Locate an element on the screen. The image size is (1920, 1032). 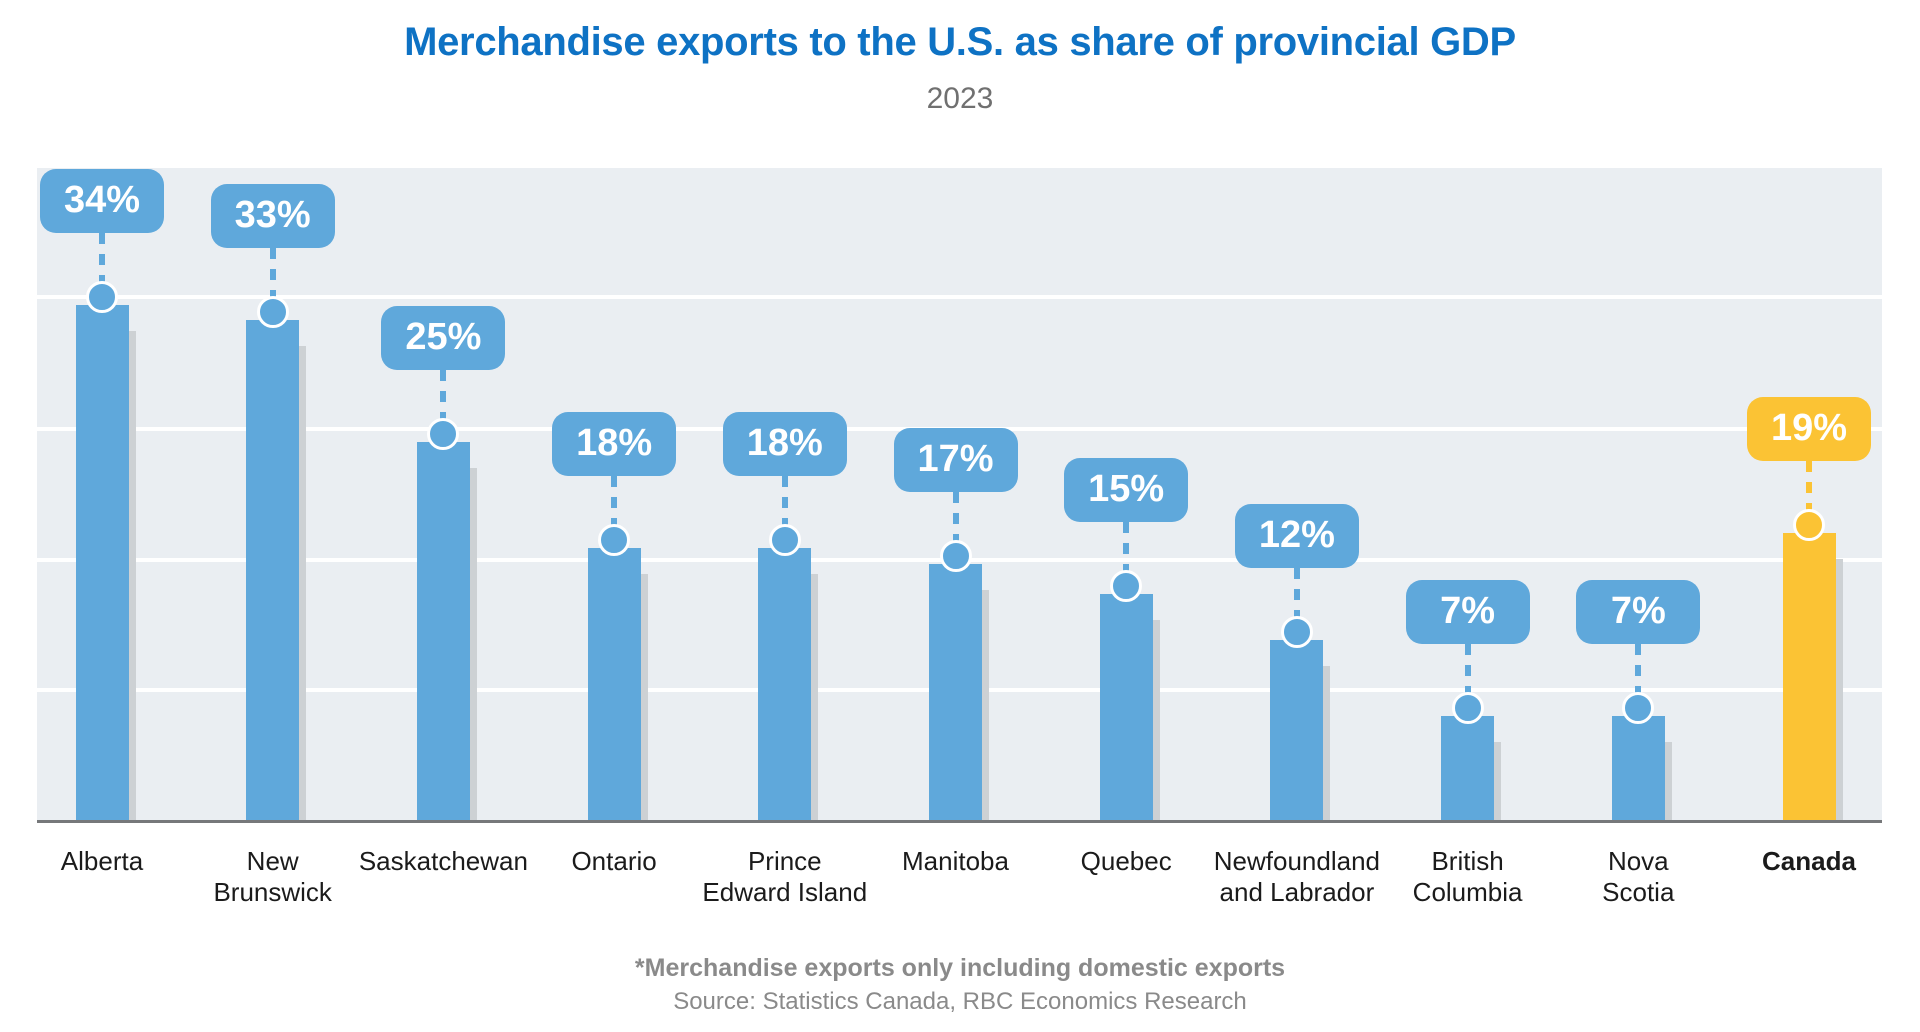
marker-saskatchewan is located at coordinates (443, 434).